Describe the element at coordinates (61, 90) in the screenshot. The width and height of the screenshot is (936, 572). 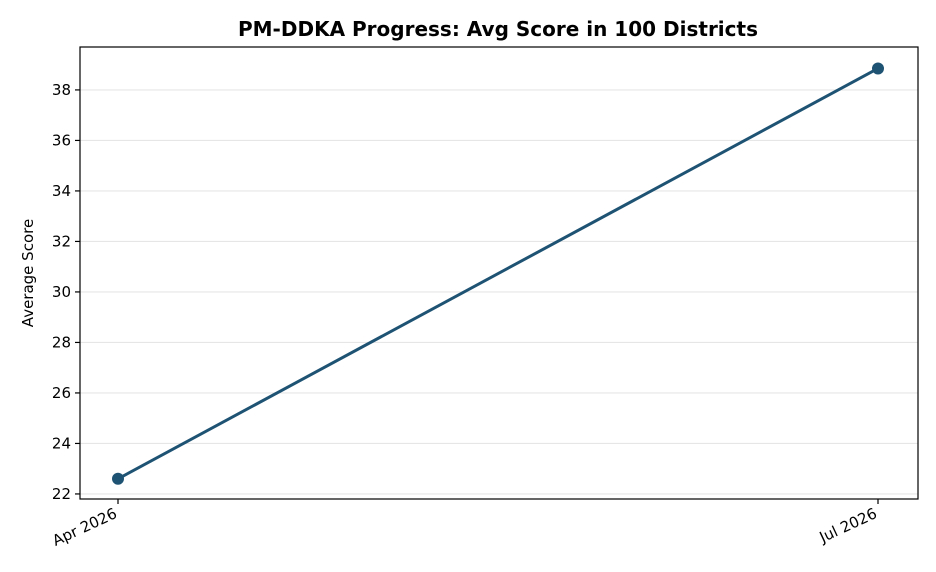
I see `y-tick-label: 38` at that location.